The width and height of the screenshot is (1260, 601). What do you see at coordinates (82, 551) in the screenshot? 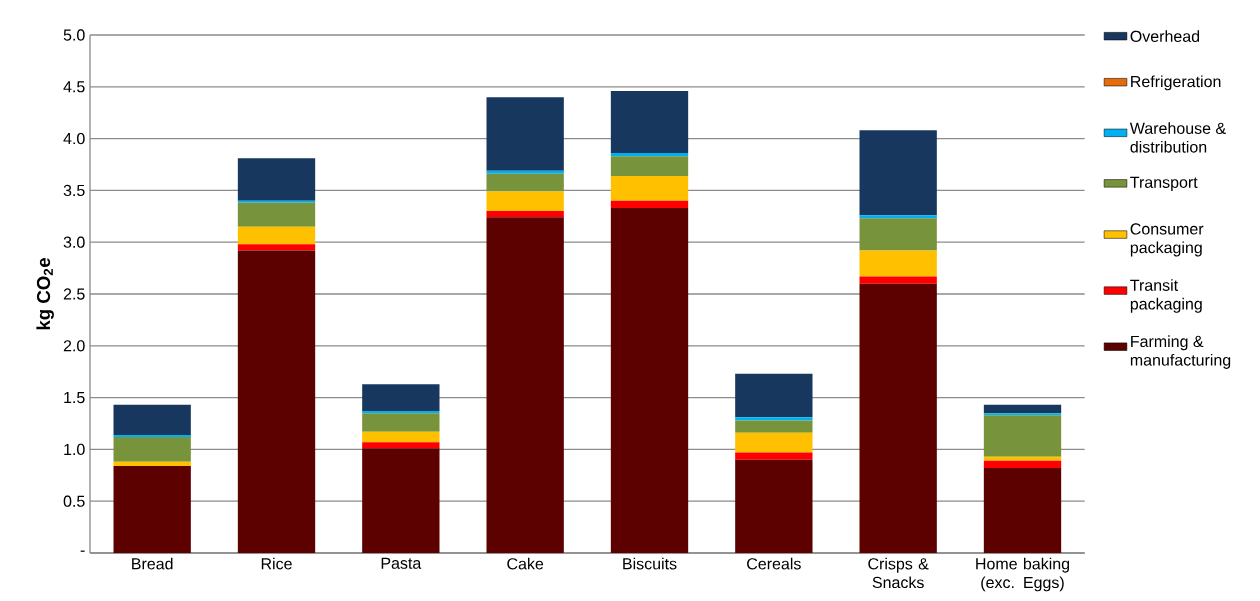
I see `y-tick-label: -` at bounding box center [82, 551].